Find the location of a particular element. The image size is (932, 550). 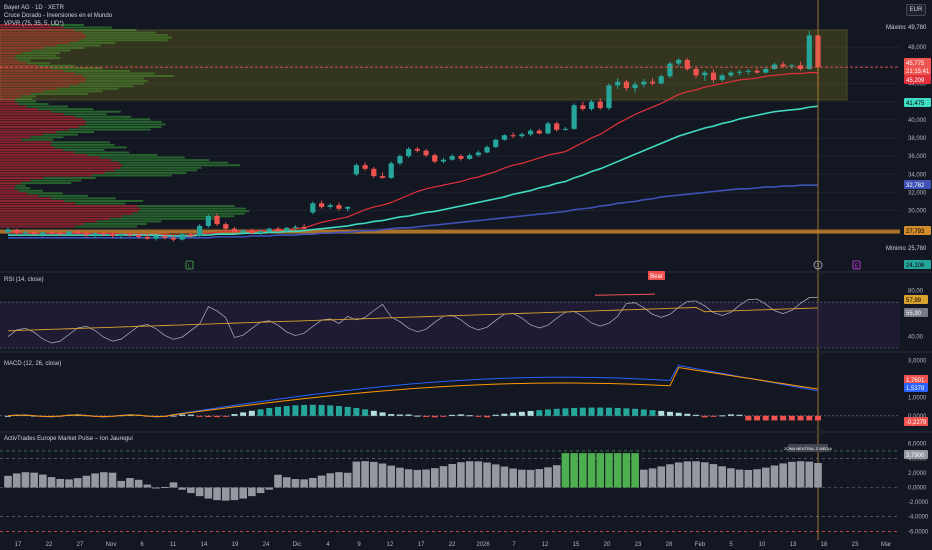

macd-line is located at coordinates (413, 391).